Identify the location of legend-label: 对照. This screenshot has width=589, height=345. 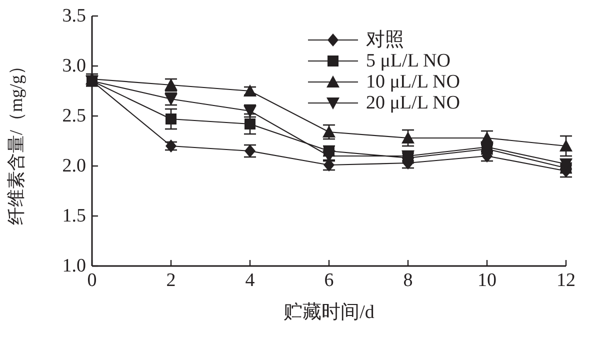
(385, 40).